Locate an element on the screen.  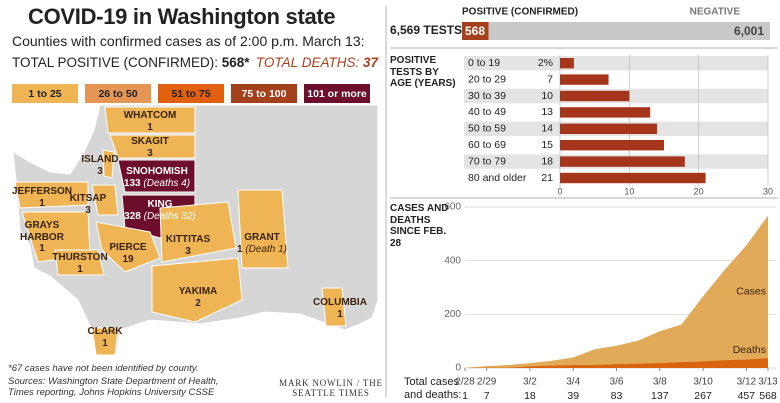
county-label: THURSTON 1 is located at coordinates (80, 263).